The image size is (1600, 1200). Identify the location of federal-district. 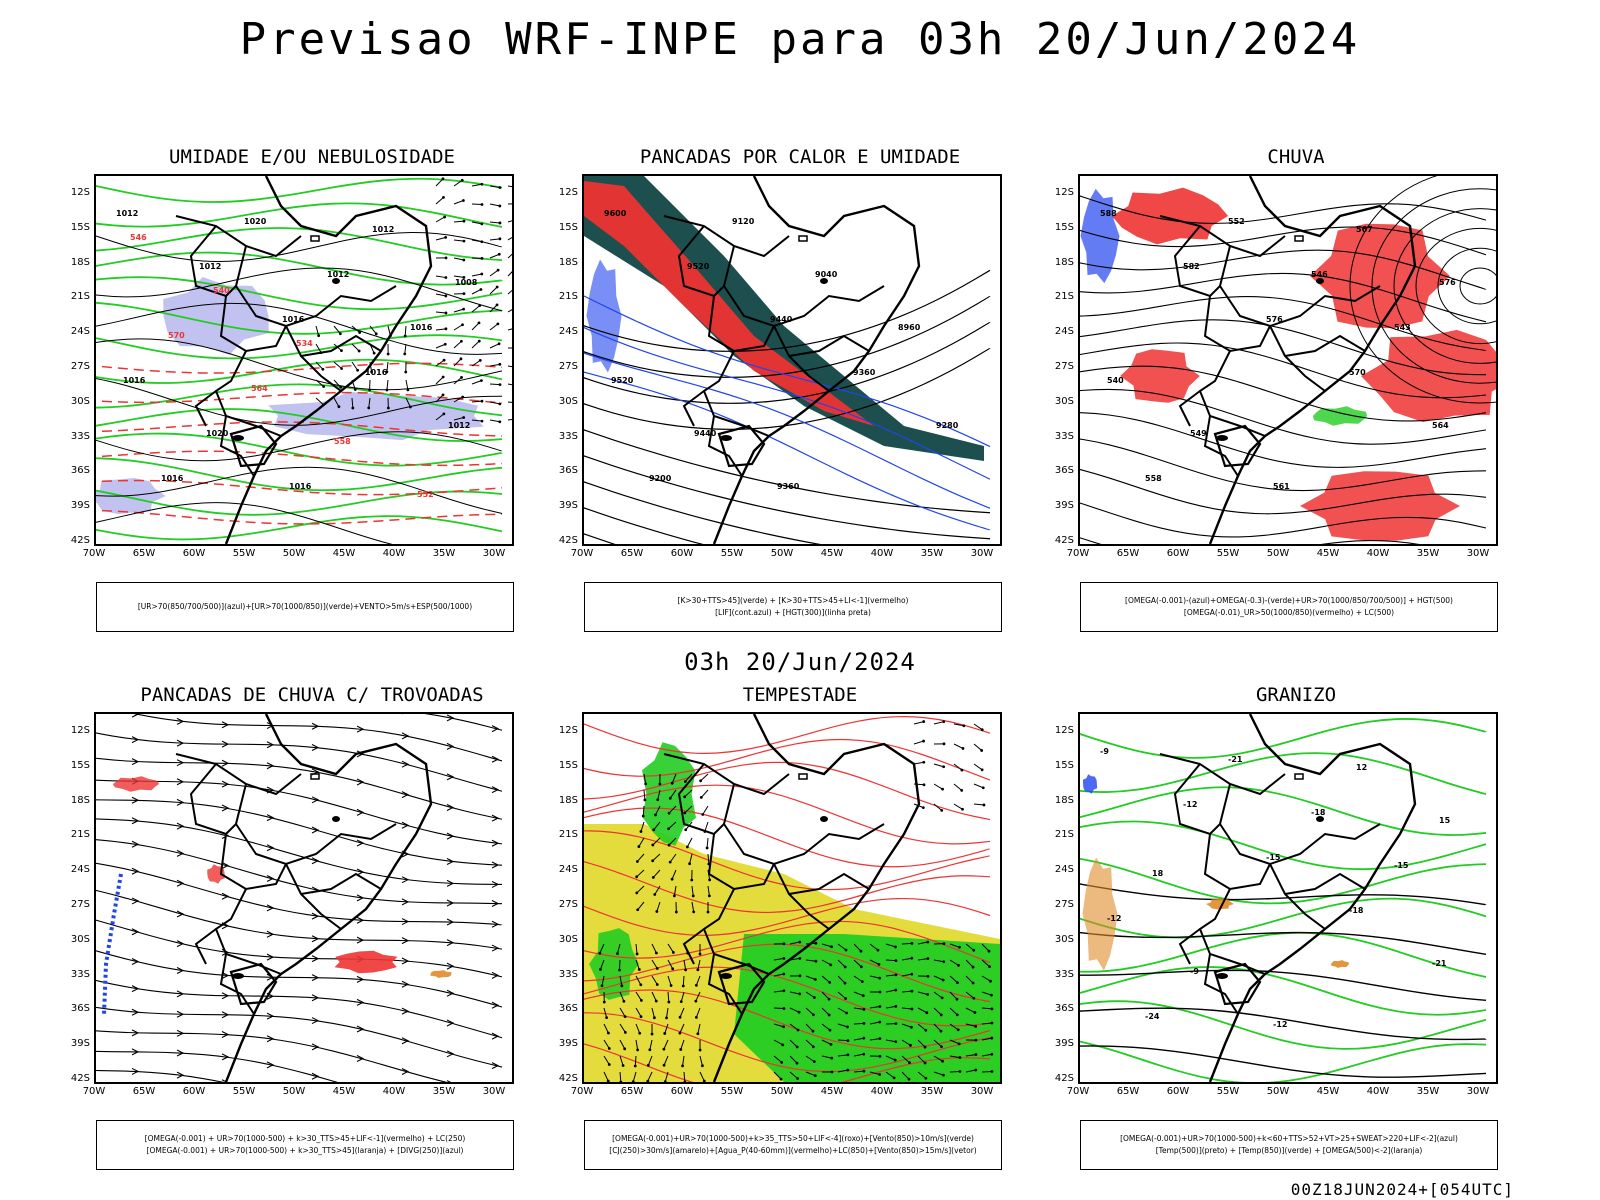
(803, 776).